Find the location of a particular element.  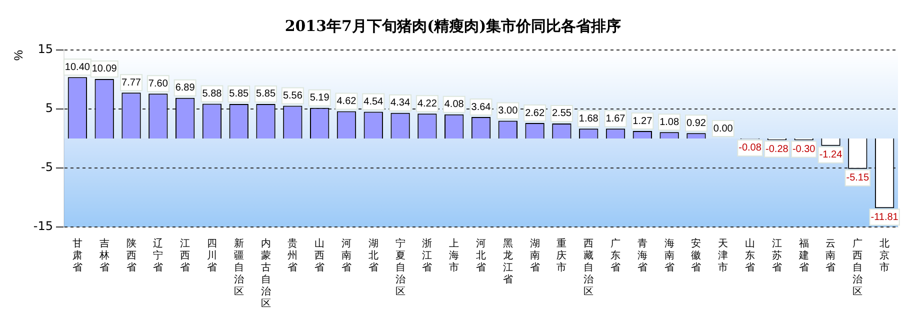

x-tick-label: 黑龙江省 is located at coordinates (507, 262).